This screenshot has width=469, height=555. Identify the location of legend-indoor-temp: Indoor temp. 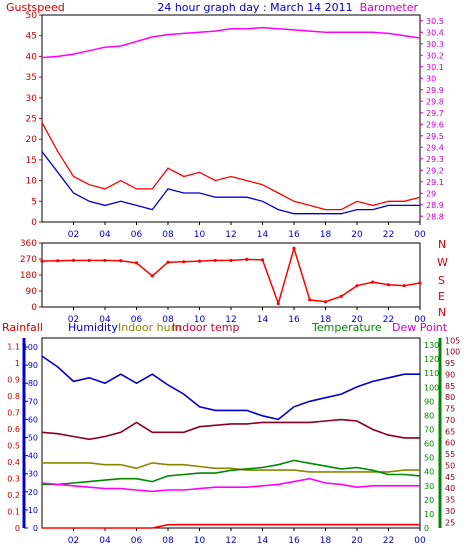
(205, 327).